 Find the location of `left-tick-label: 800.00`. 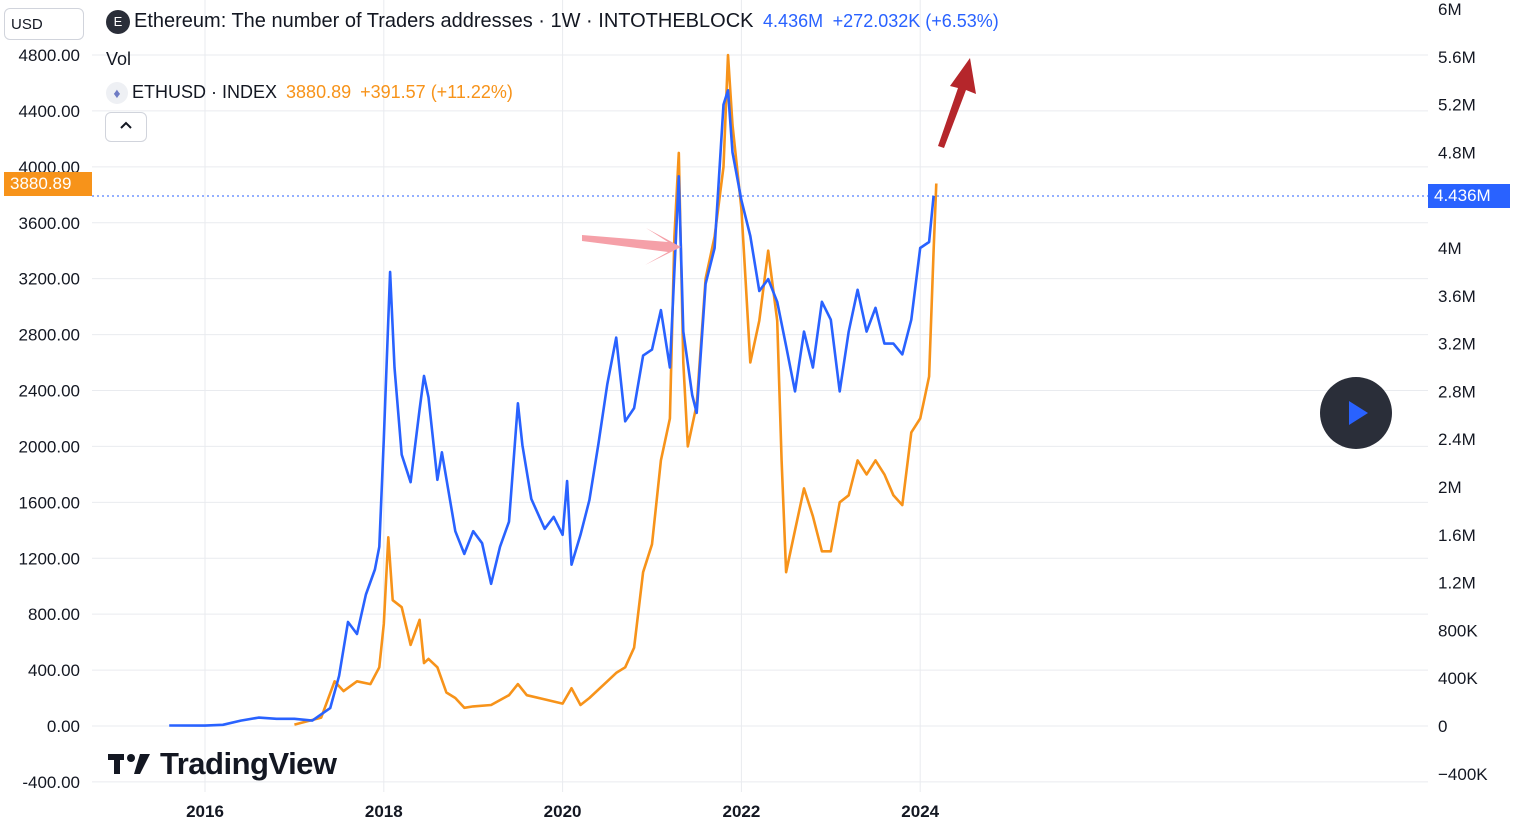

left-tick-label: 800.00 is located at coordinates (54, 614).